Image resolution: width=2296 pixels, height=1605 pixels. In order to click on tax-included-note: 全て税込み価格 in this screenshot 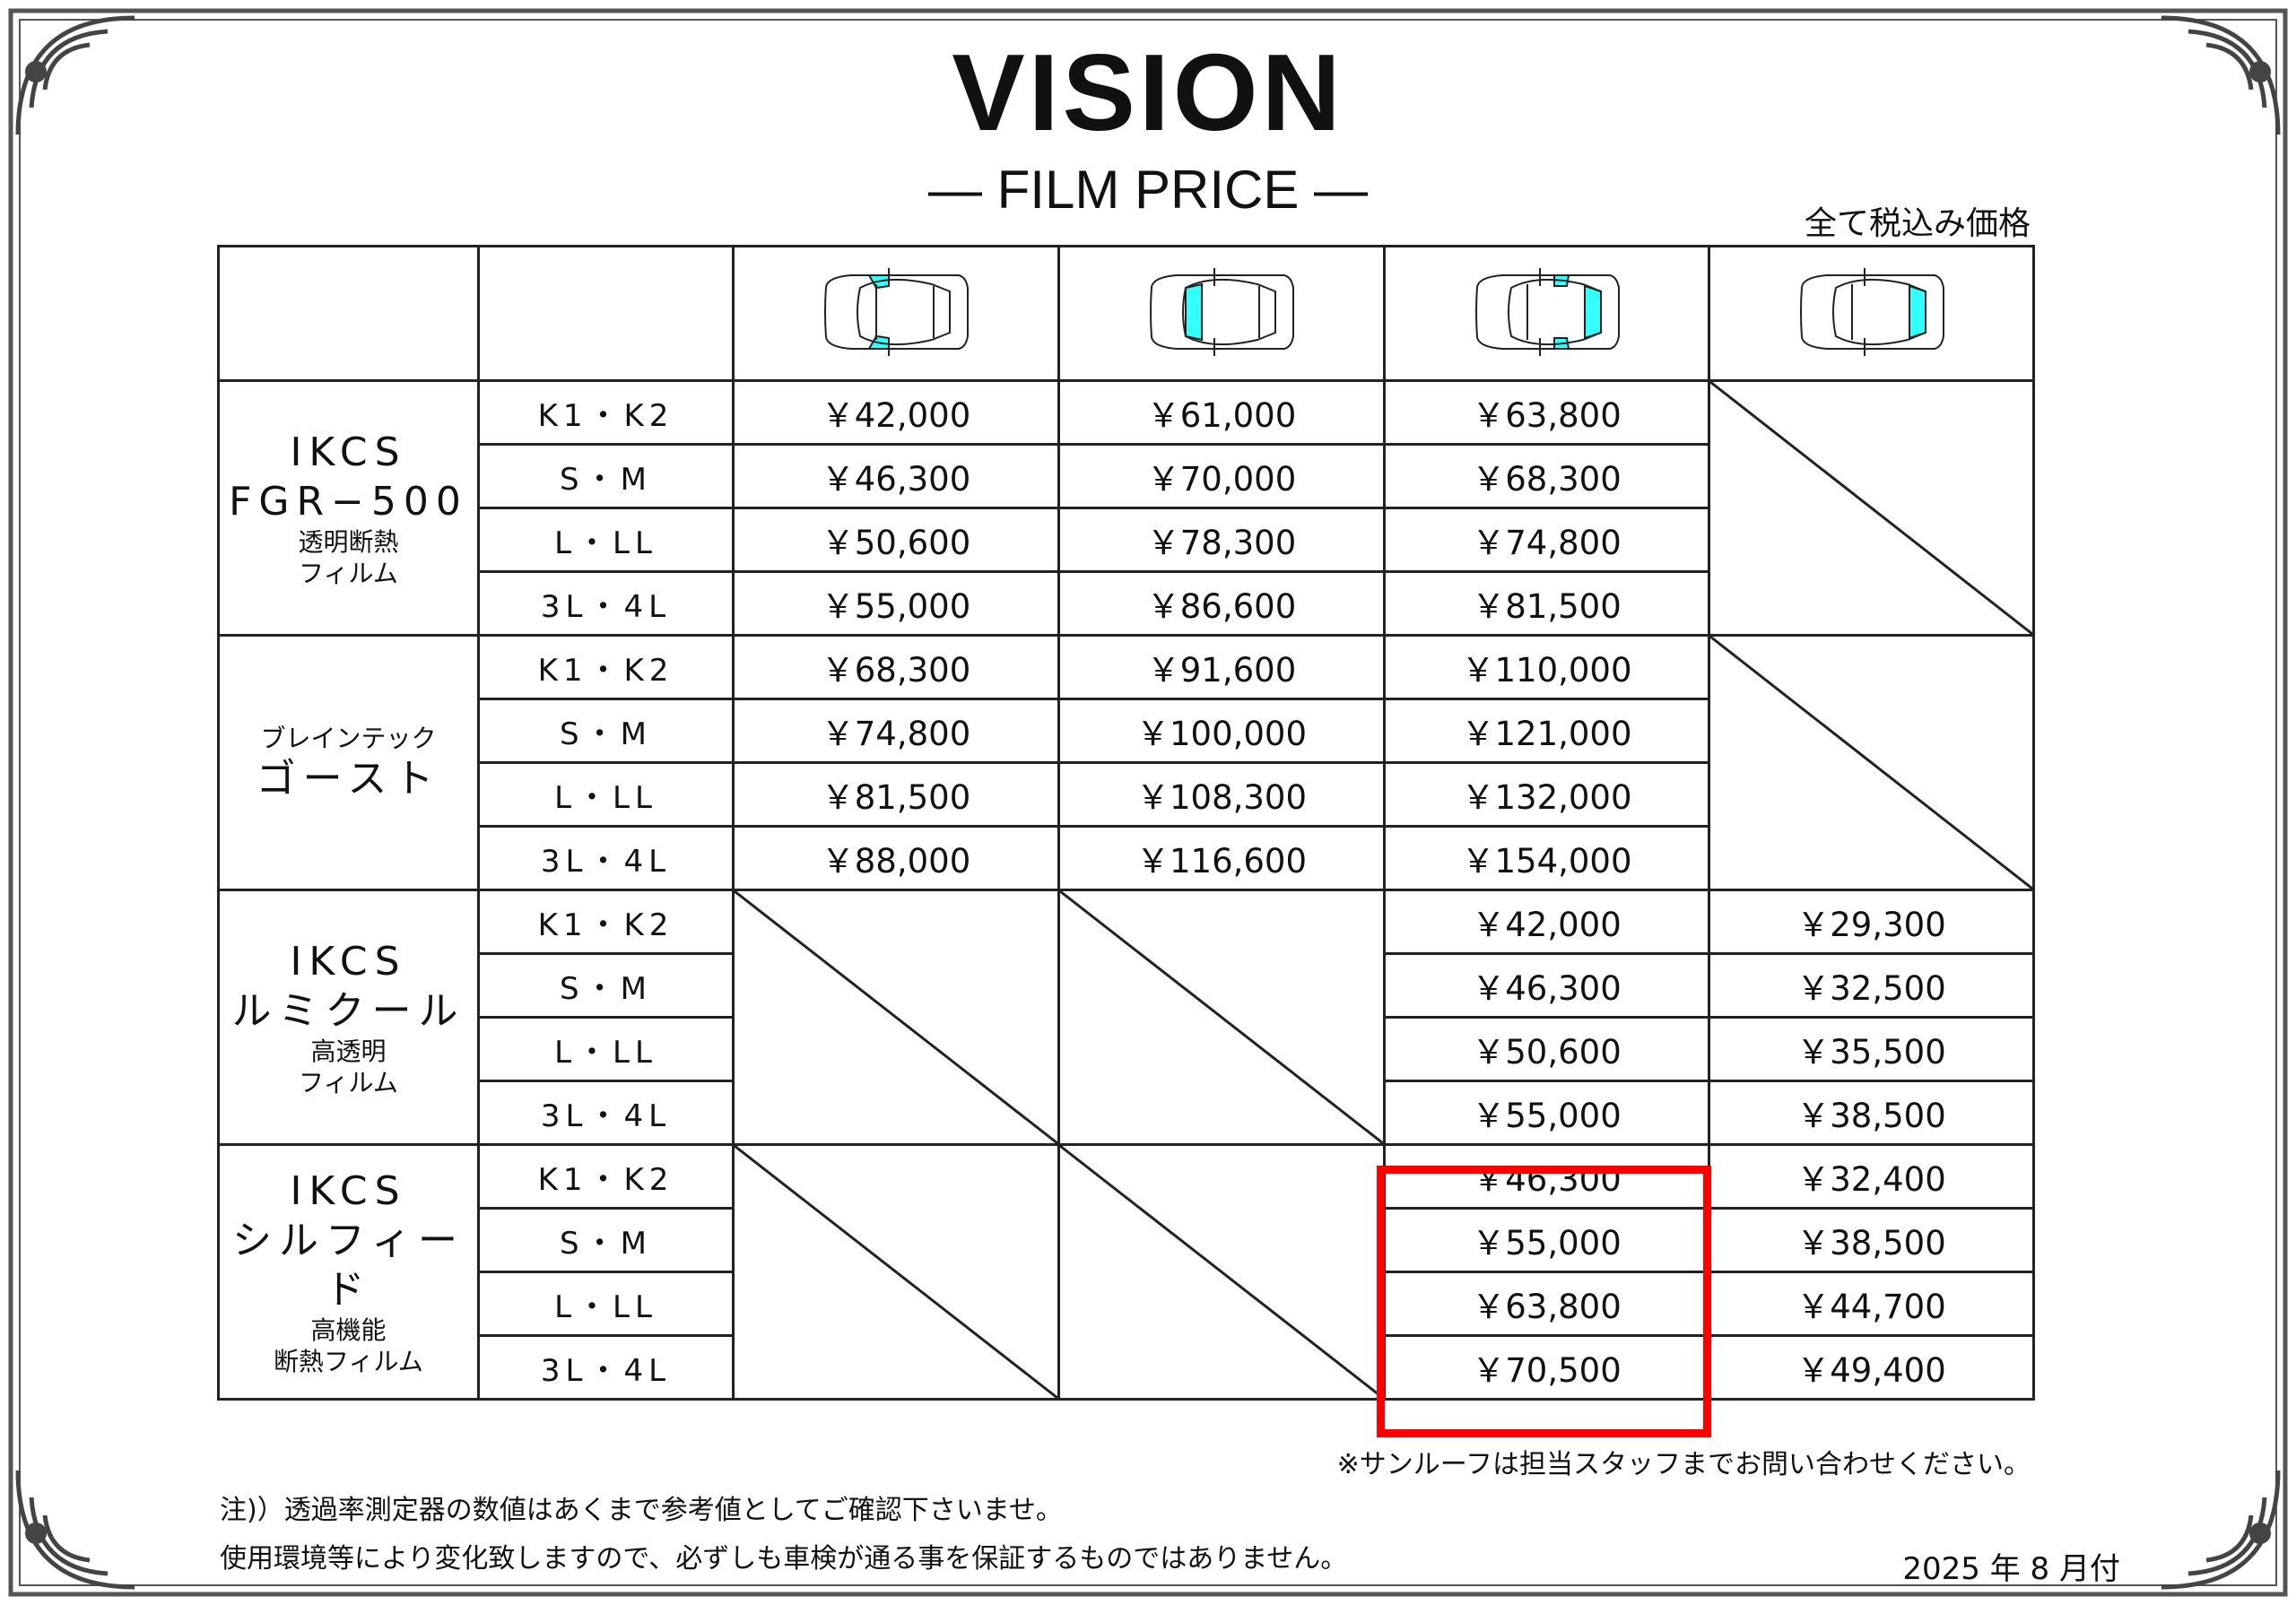, I will do `click(1917, 223)`.